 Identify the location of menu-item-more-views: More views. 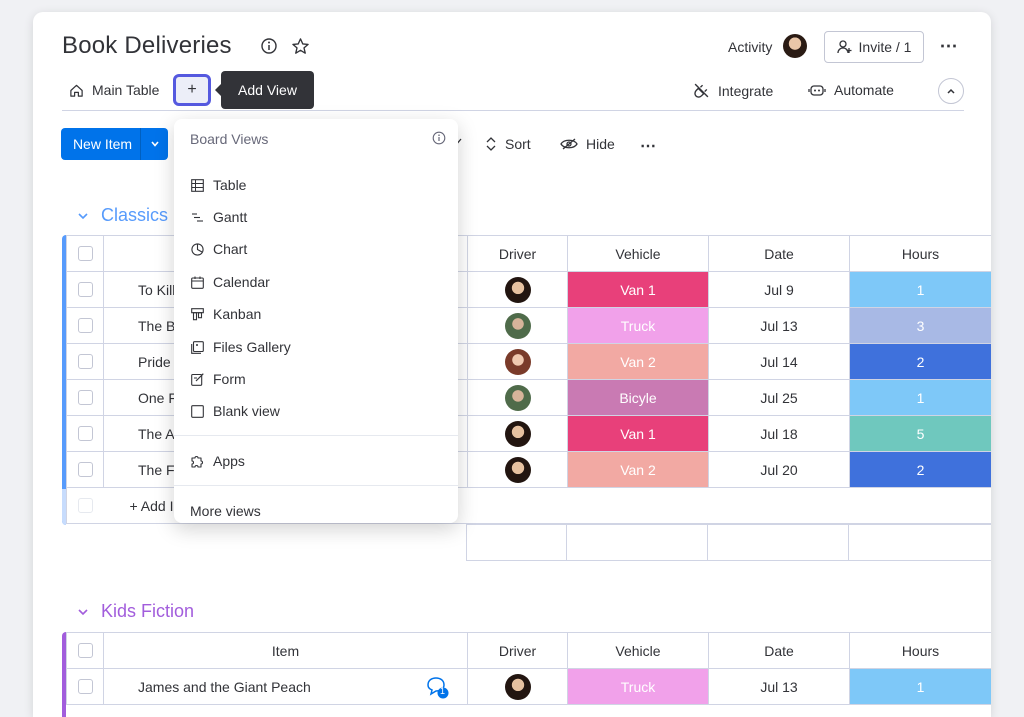
(225, 511).